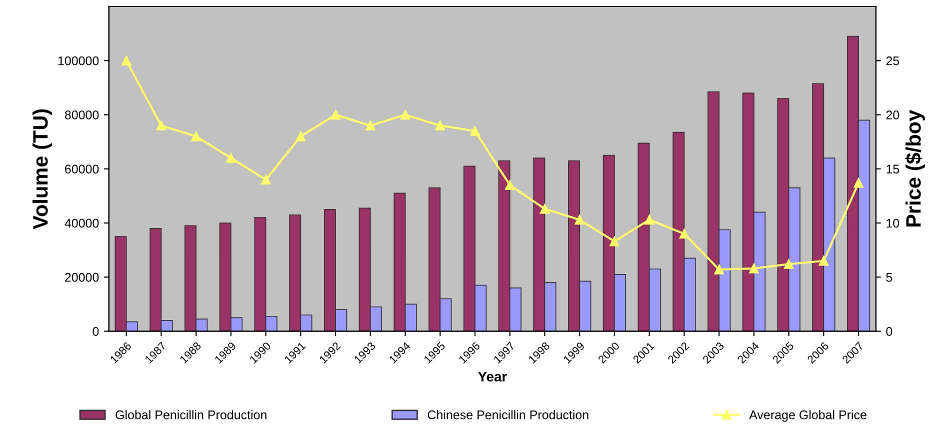 This screenshot has height=433, width=947. What do you see at coordinates (915, 168) in the screenshot?
I see `y2-axis-title: Price ($/boy` at bounding box center [915, 168].